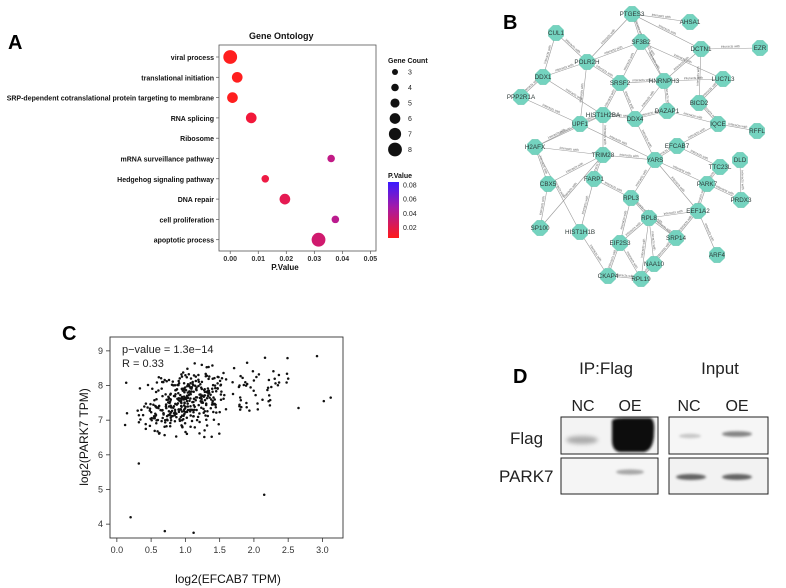  What do you see at coordinates (410, 150) in the screenshot?
I see `gene-count-legend-label: 8` at bounding box center [410, 150].